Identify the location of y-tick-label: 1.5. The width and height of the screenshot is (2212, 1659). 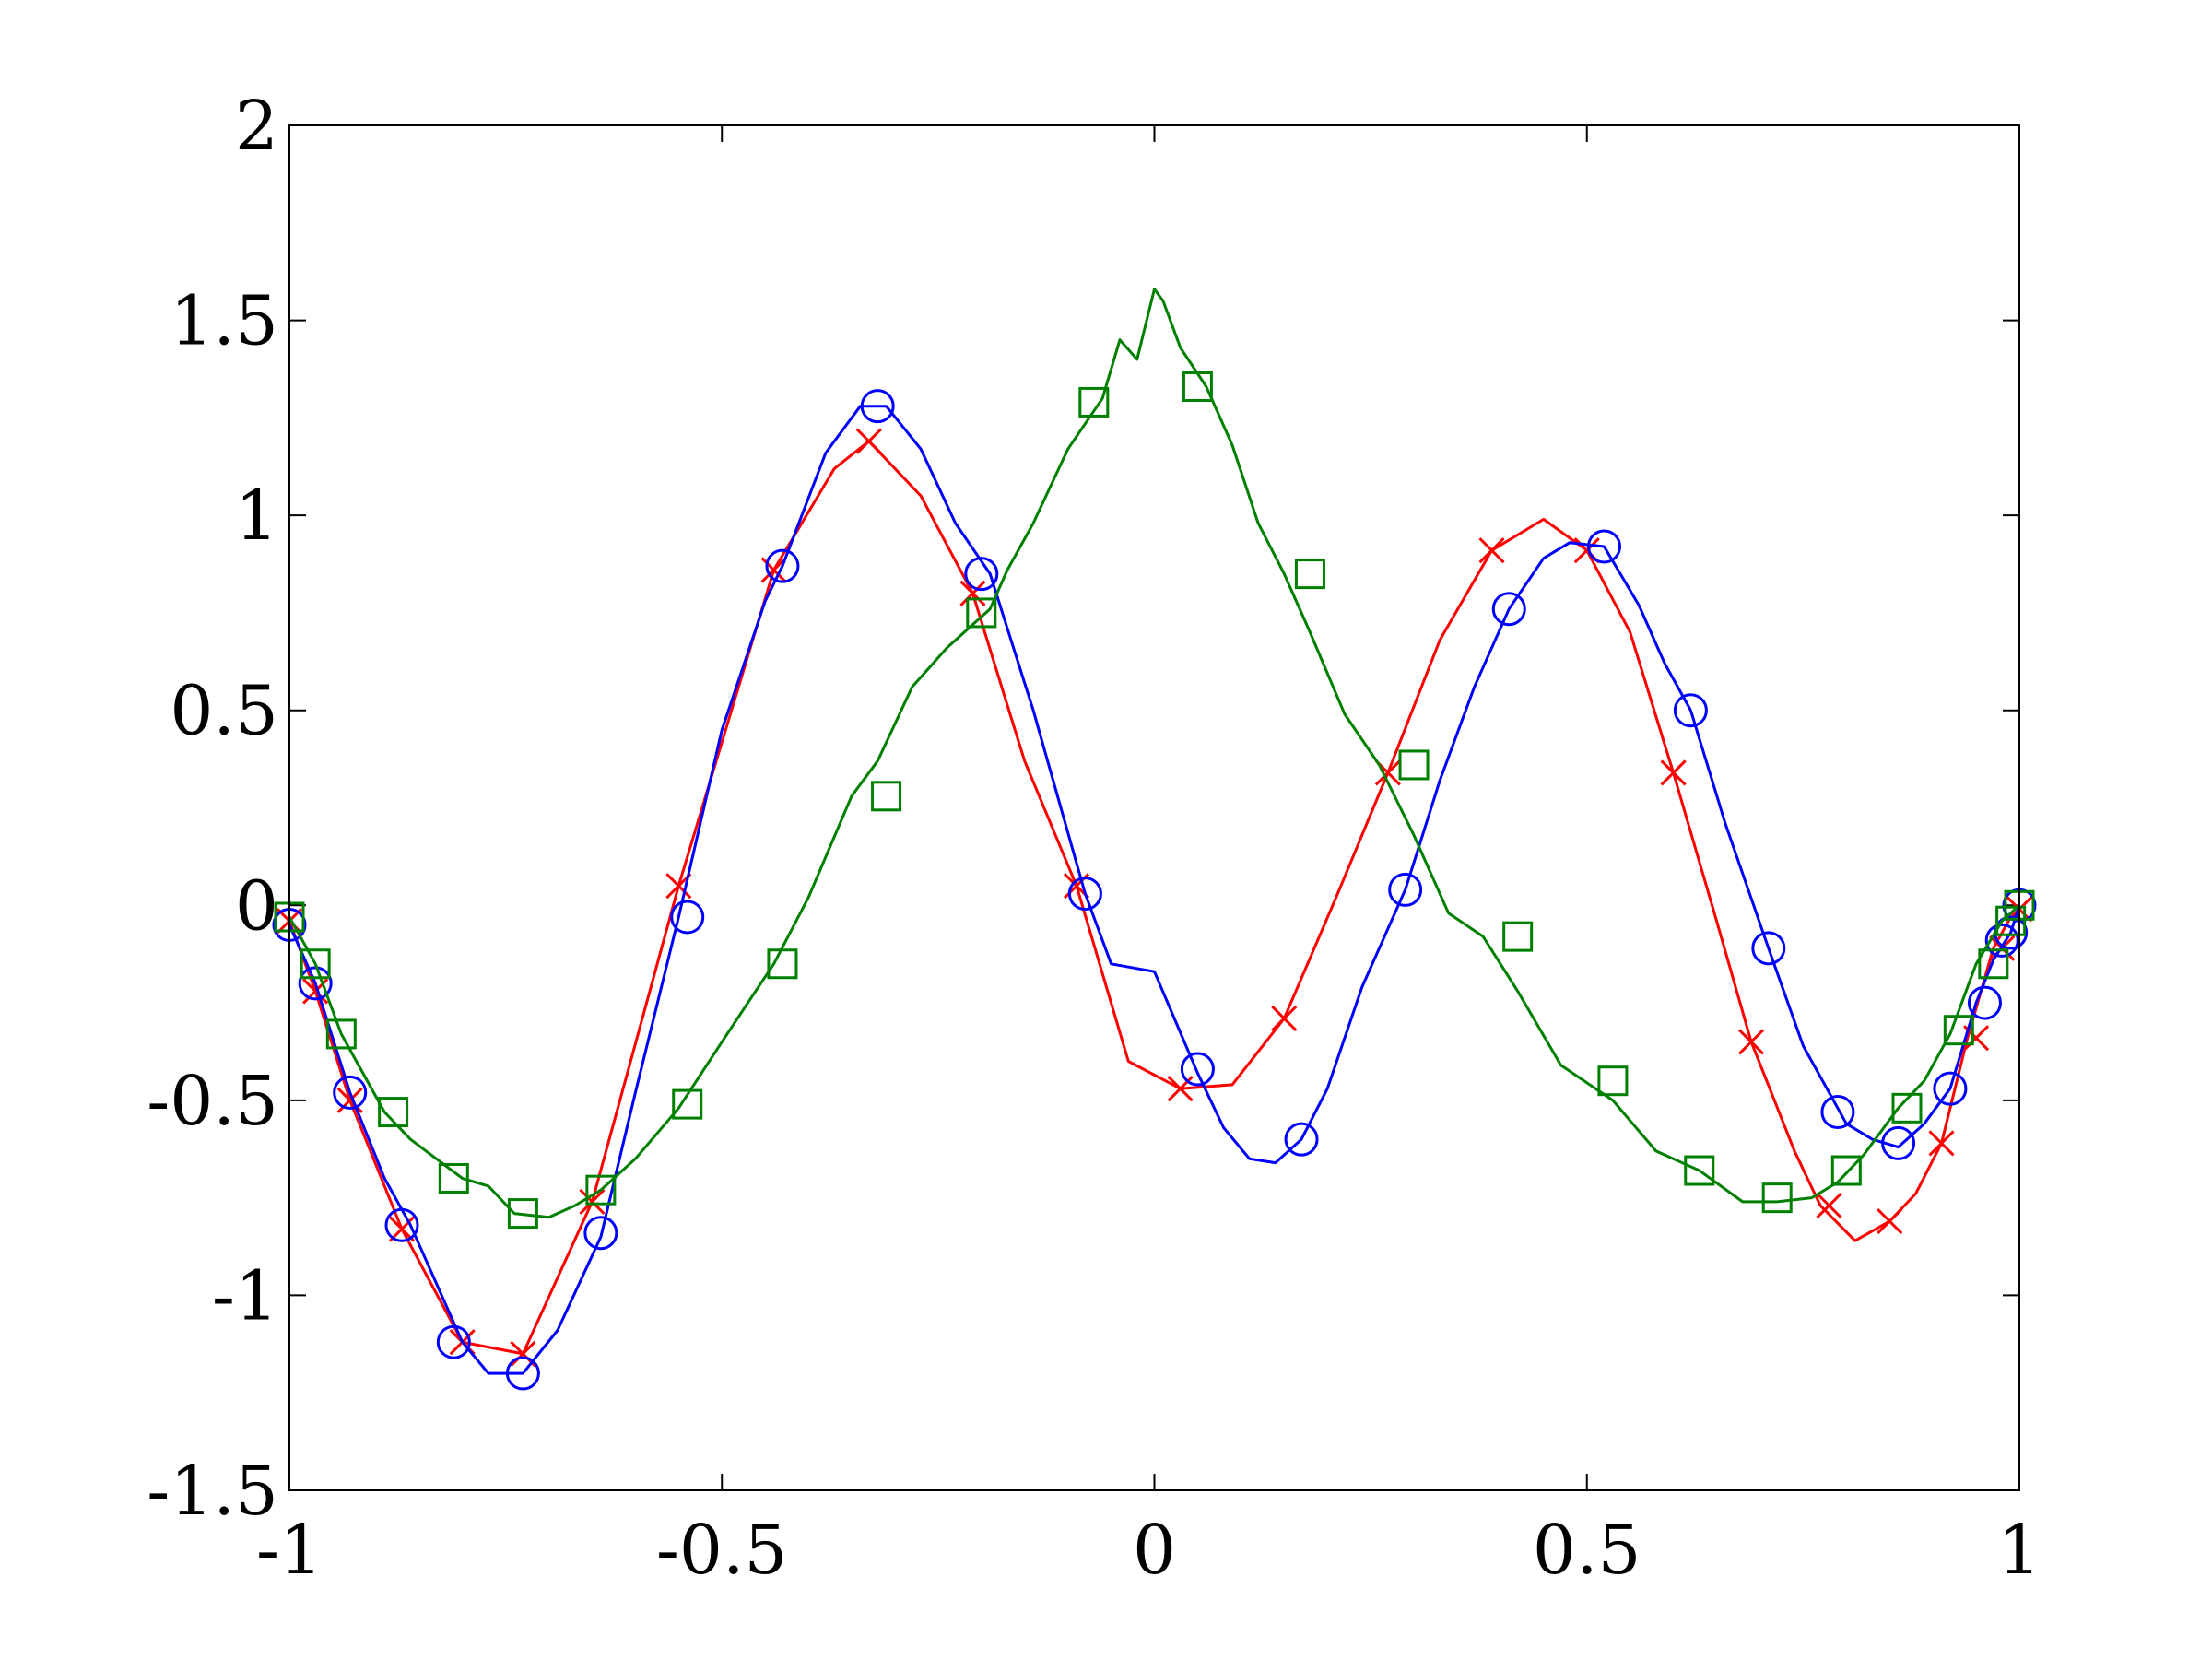
(224, 321).